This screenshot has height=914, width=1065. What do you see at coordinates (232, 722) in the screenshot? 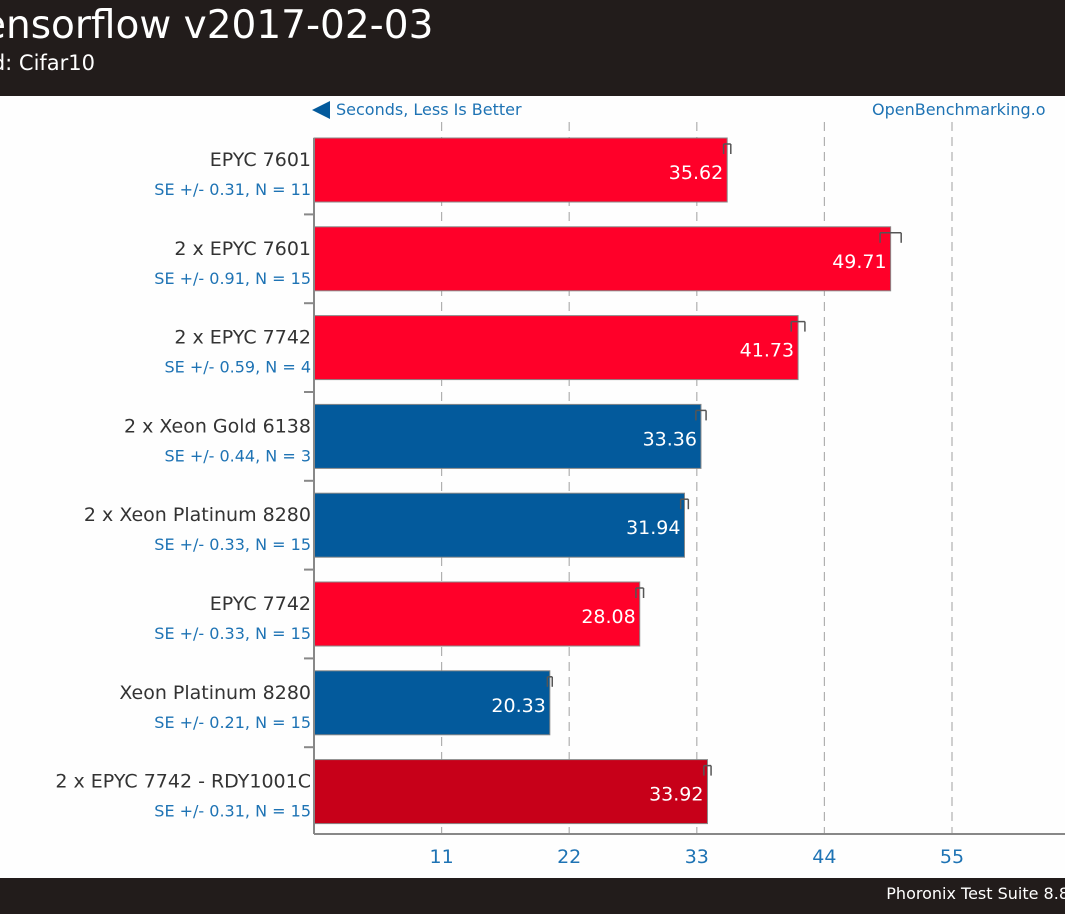
I see `se-label: SE +/- 0.21, N = 15` at bounding box center [232, 722].